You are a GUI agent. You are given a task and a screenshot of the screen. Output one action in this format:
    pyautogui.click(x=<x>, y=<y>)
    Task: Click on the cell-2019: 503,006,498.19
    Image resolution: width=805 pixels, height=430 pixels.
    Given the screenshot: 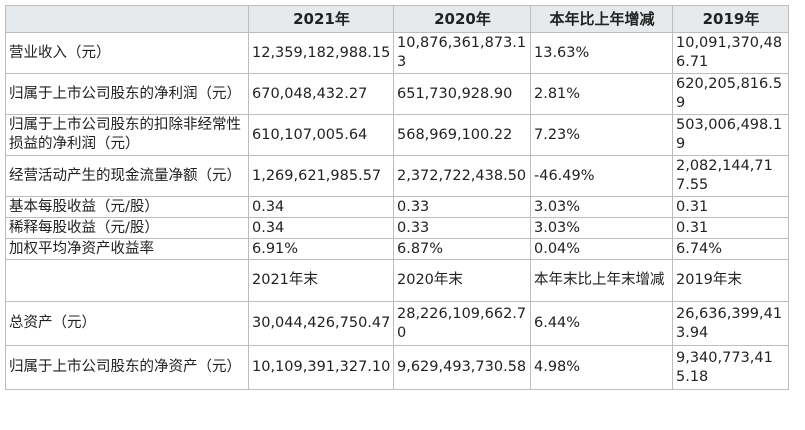 What is the action you would take?
    pyautogui.click(x=730, y=135)
    